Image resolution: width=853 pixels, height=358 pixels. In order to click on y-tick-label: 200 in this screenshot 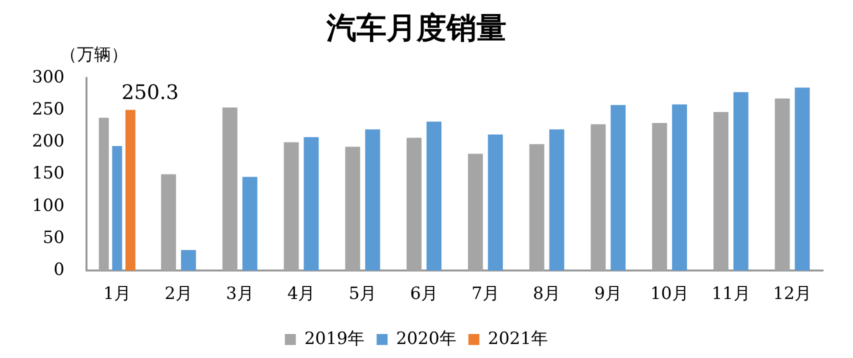, I will do `click(48, 142)`.